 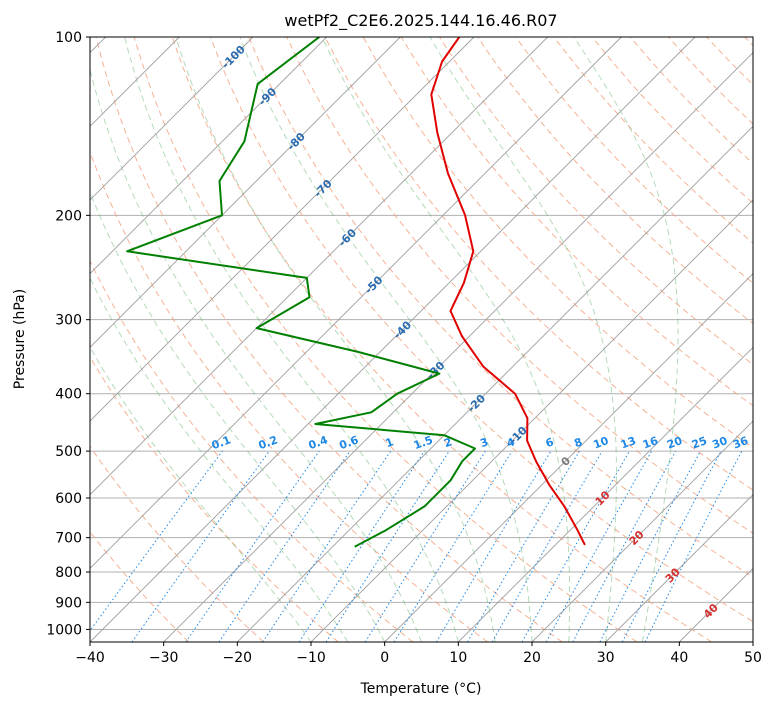 I want to click on mixing-ratio-label: 2, so click(x=448, y=442).